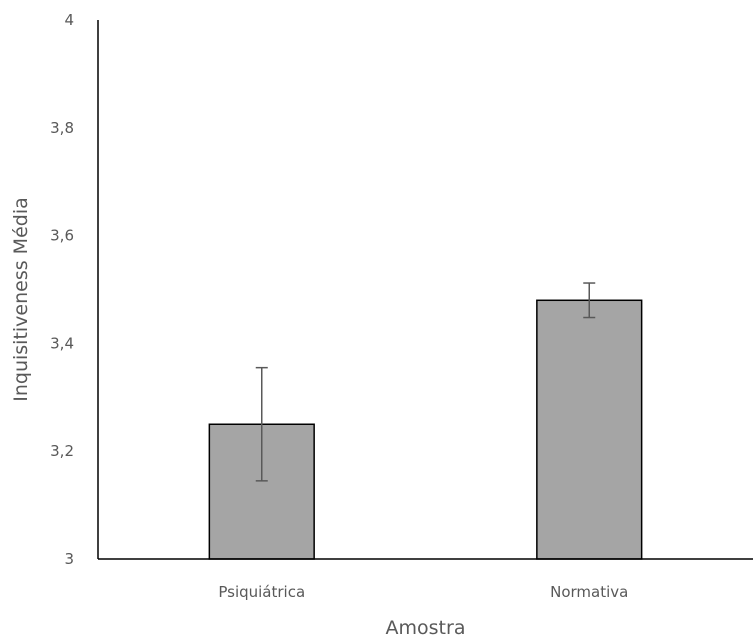  What do you see at coordinates (62, 451) in the screenshot?
I see `y-tick-label: 3,2` at bounding box center [62, 451].